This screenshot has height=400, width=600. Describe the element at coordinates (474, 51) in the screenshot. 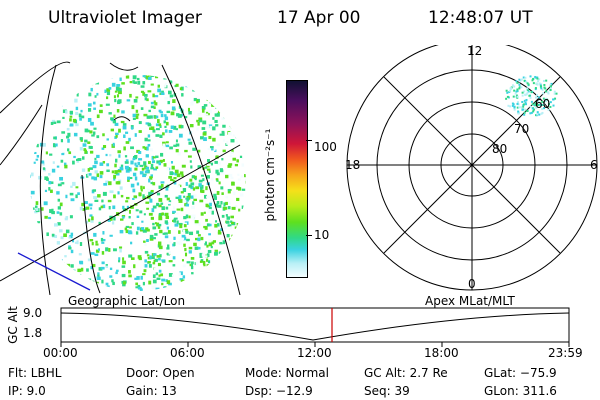

I see `hour-label-12: 12` at that location.